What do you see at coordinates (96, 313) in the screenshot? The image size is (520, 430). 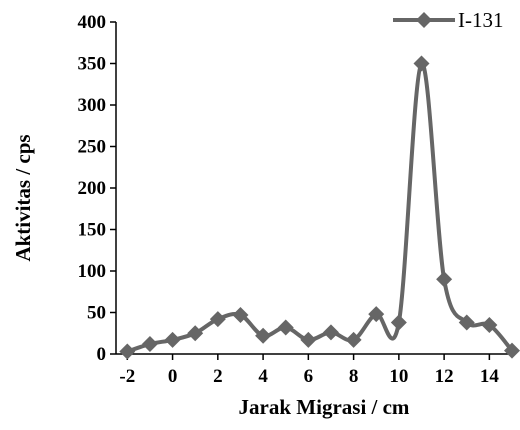 I see `y-tick-label: 50` at bounding box center [96, 313].